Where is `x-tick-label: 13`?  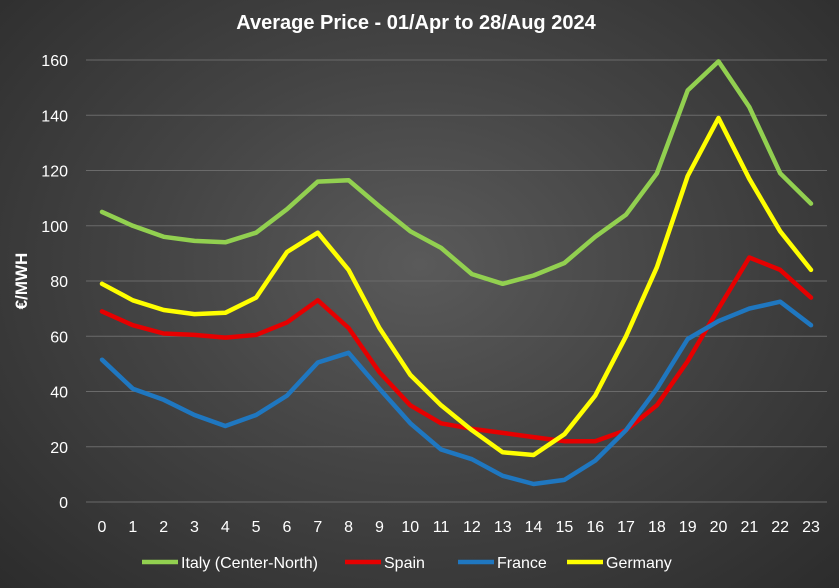
x-tick-label: 13 is located at coordinates (503, 527).